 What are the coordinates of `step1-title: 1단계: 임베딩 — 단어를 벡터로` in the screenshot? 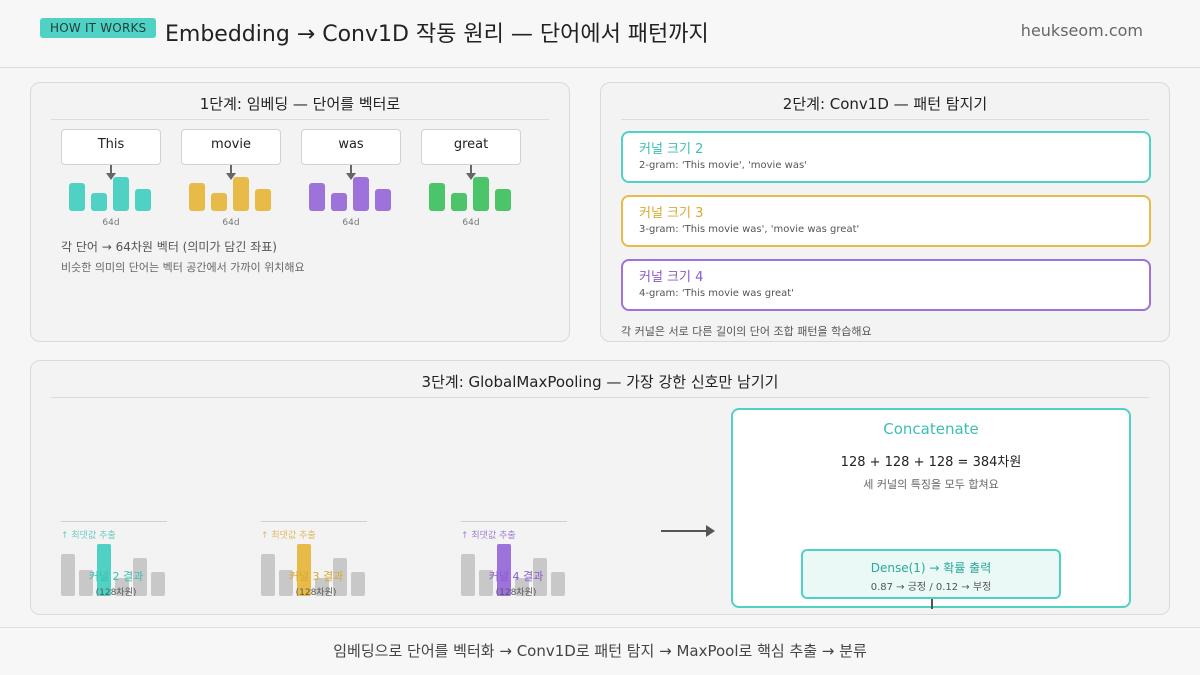 It's located at (300, 104).